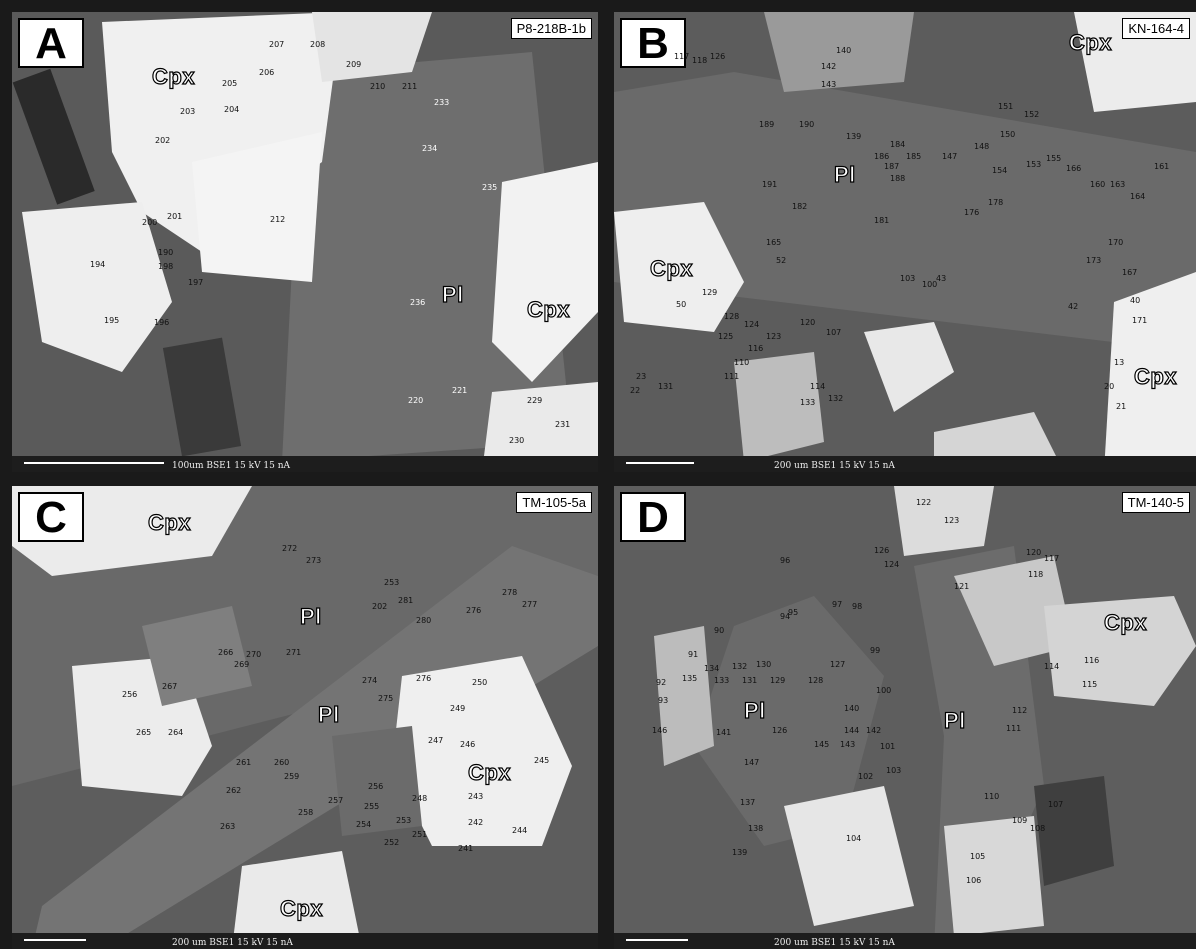  What do you see at coordinates (175, 216) in the screenshot?
I see `analysis-point: 201` at bounding box center [175, 216].